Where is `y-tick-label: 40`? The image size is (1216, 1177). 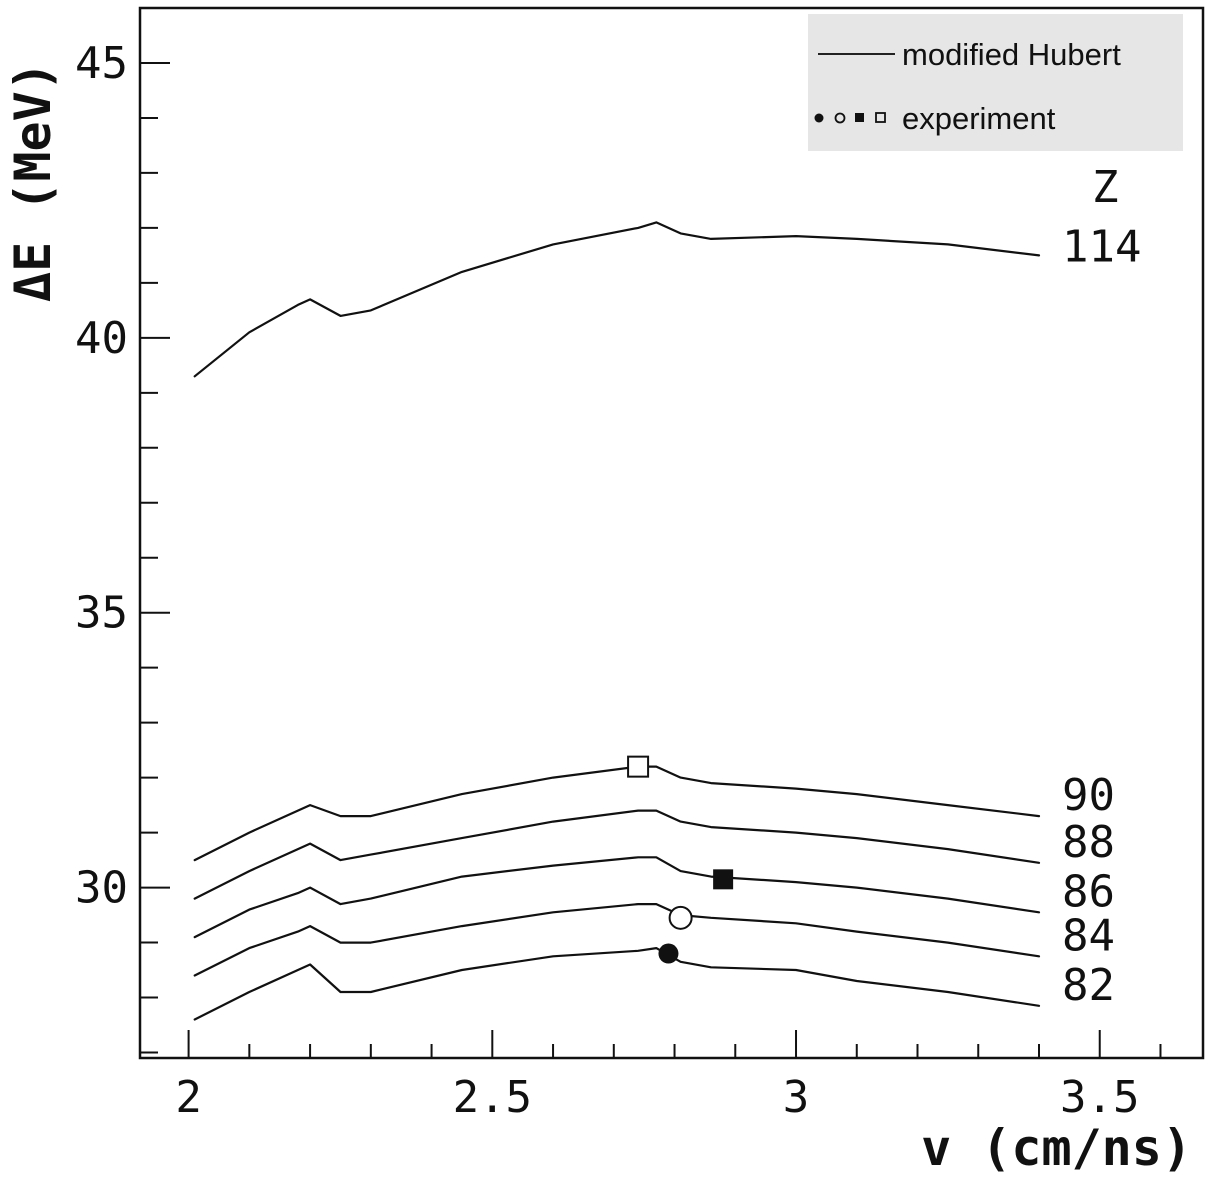
y-tick-label: 40 is located at coordinates (101, 338).